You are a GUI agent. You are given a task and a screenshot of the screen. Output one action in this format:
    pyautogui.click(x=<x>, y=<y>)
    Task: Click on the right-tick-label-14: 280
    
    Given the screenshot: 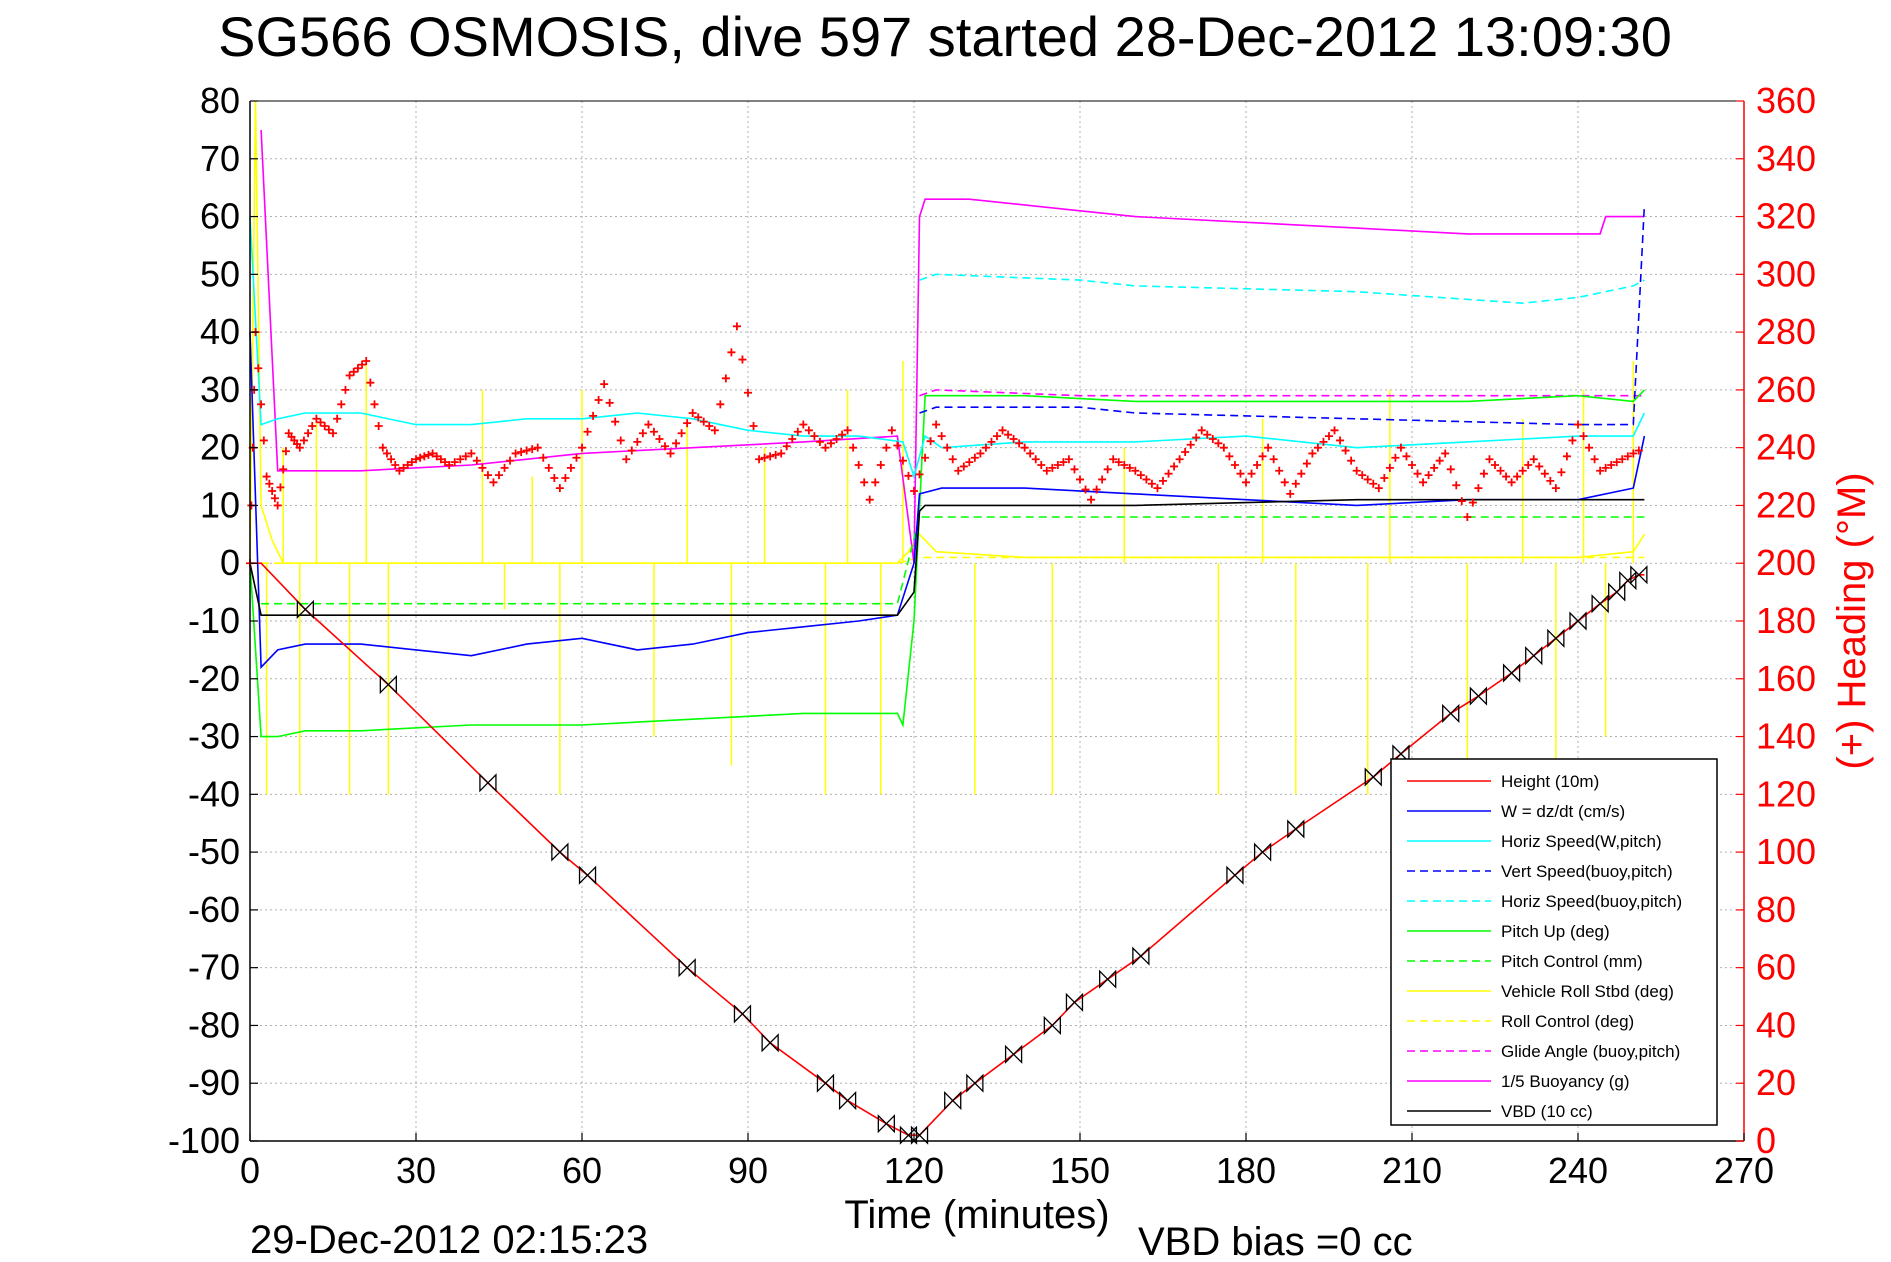 What is the action you would take?
    pyautogui.click(x=1786, y=331)
    